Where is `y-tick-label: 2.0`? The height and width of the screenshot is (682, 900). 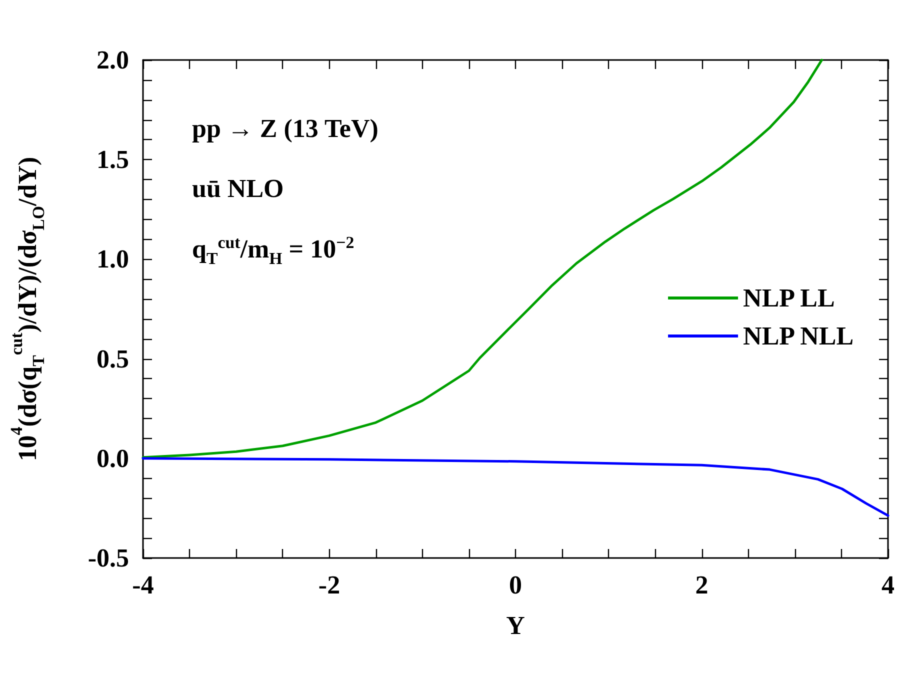
y-tick-label: 2.0 is located at coordinates (112, 60).